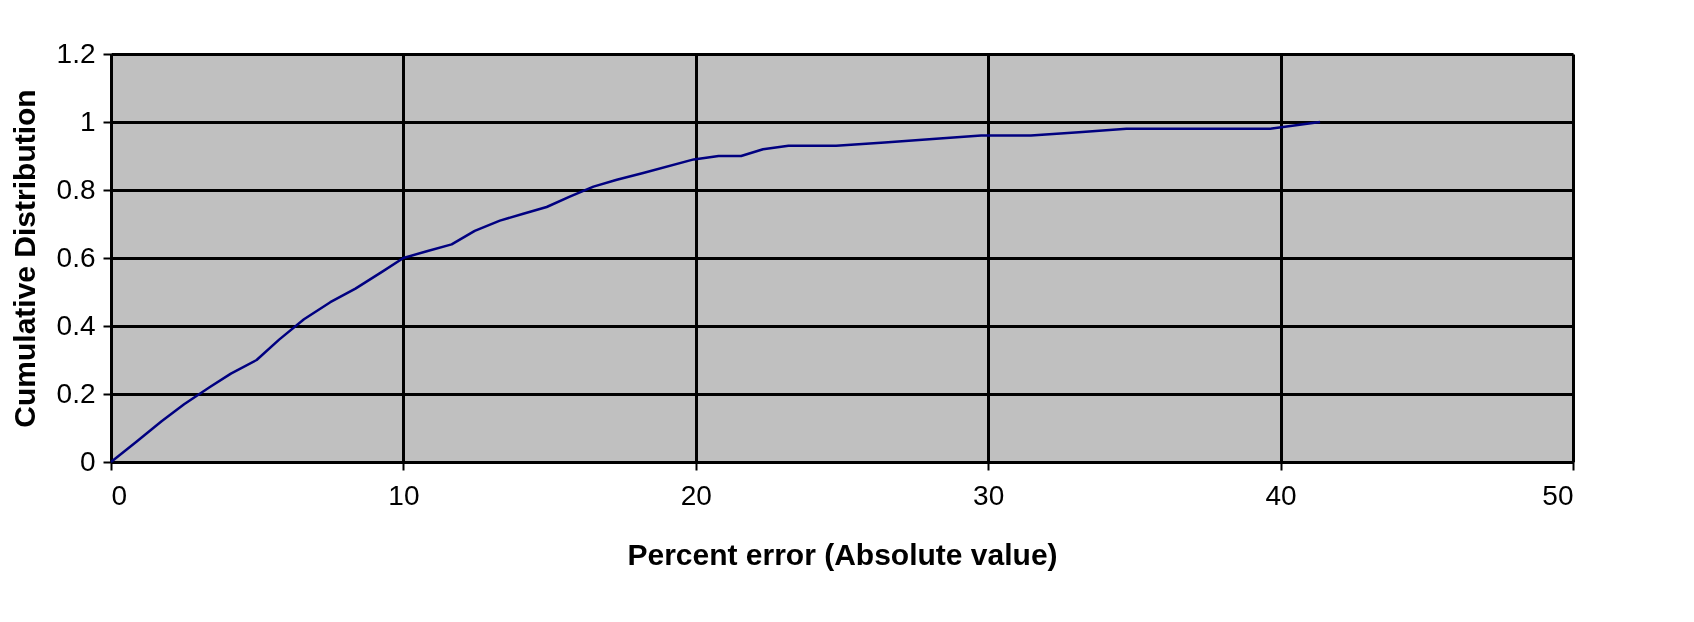 The height and width of the screenshot is (622, 1694). I want to click on y-tick-label: 0, so click(87, 461).